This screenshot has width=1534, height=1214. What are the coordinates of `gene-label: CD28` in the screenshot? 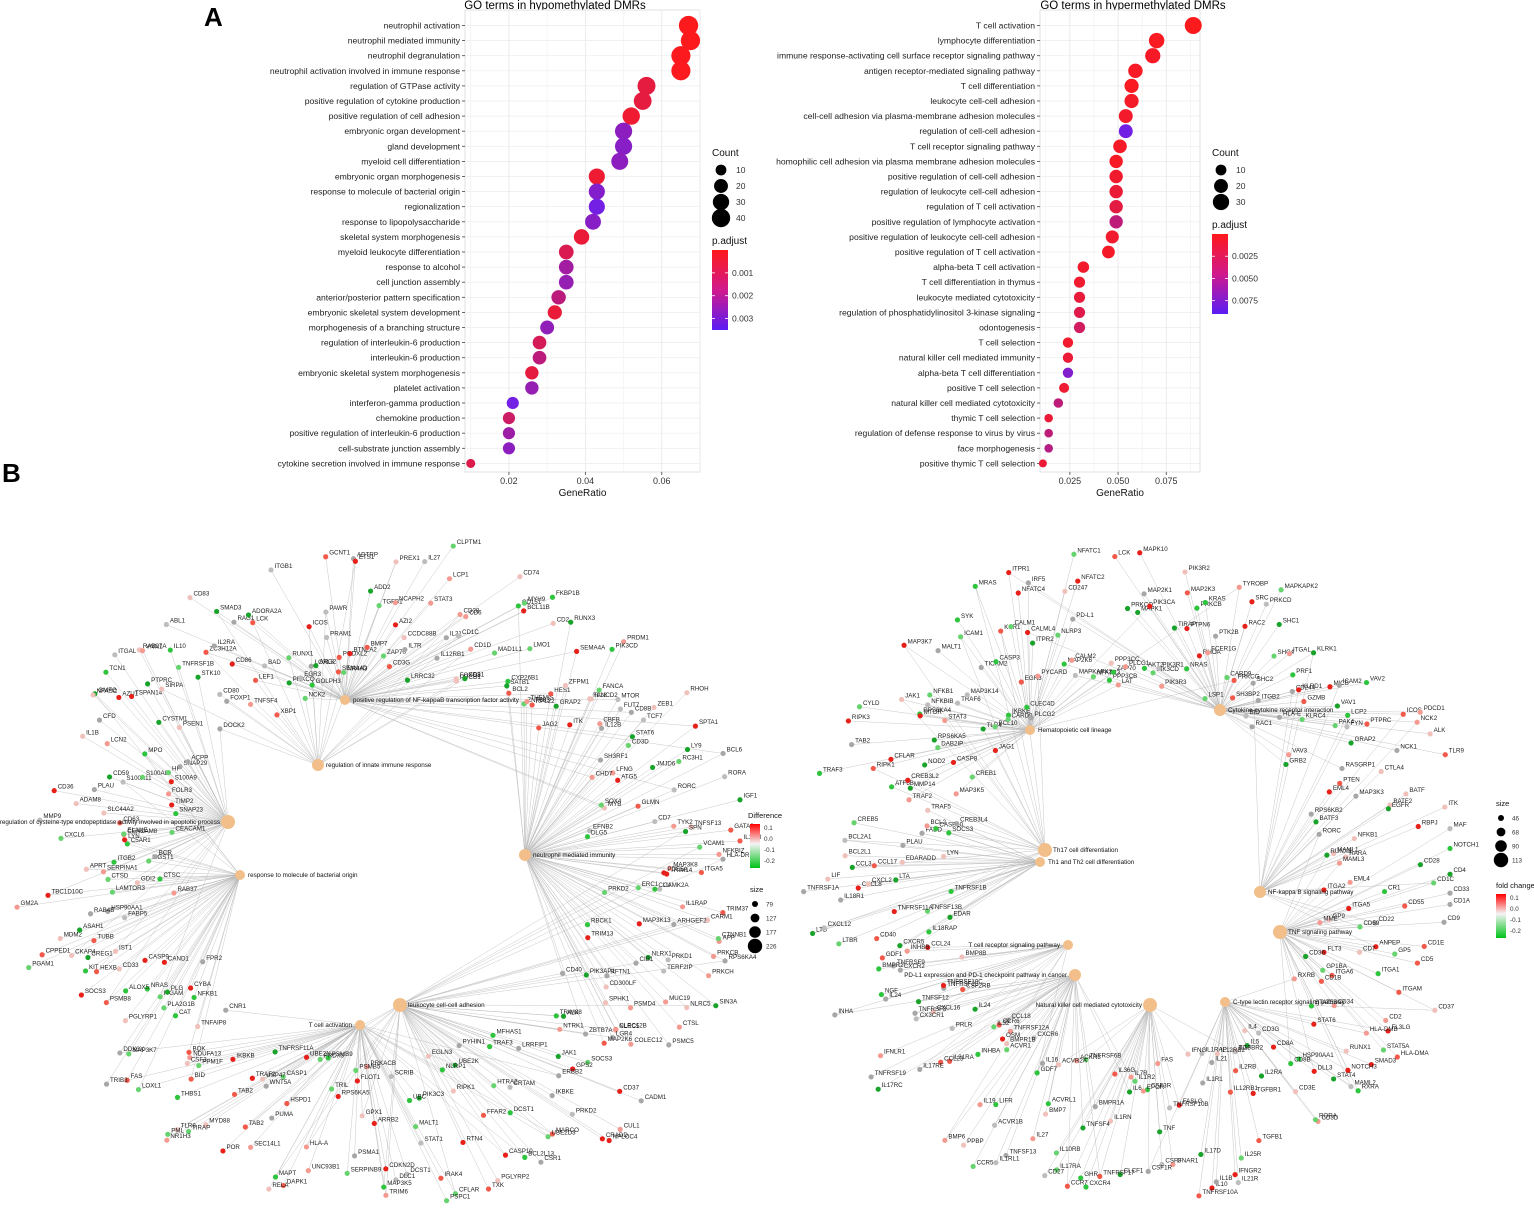 It's located at (472, 611).